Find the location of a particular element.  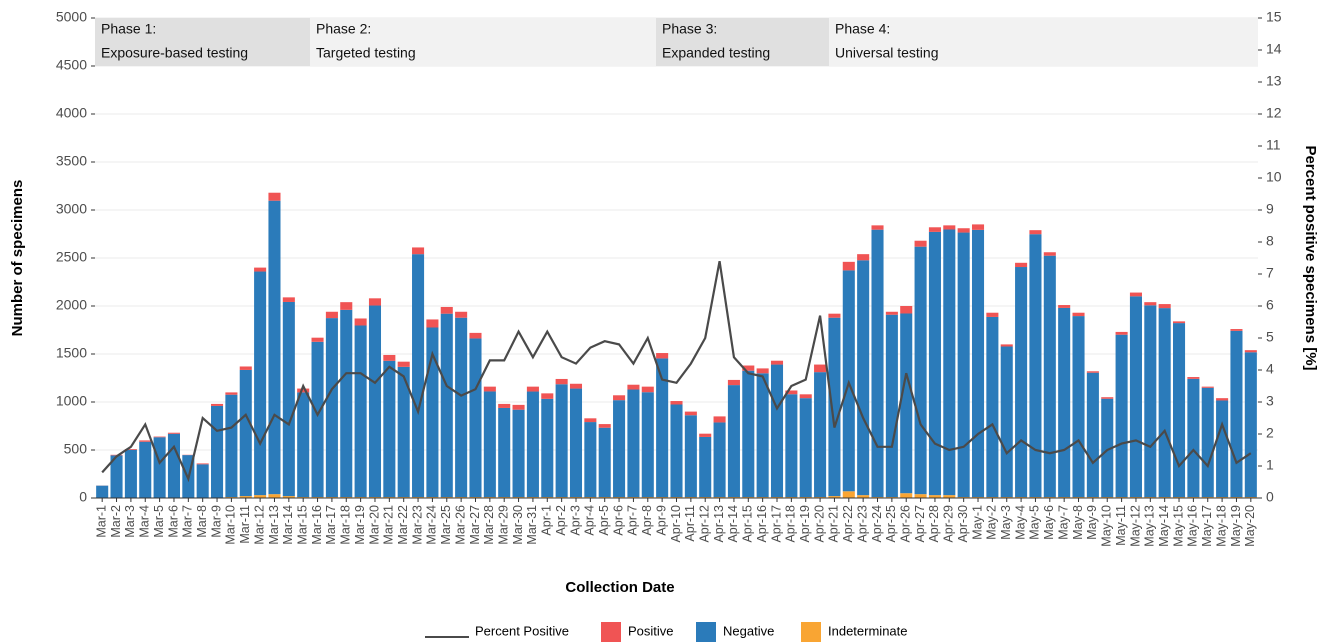

y2-tick-label: 3 is located at coordinates (1270, 401).